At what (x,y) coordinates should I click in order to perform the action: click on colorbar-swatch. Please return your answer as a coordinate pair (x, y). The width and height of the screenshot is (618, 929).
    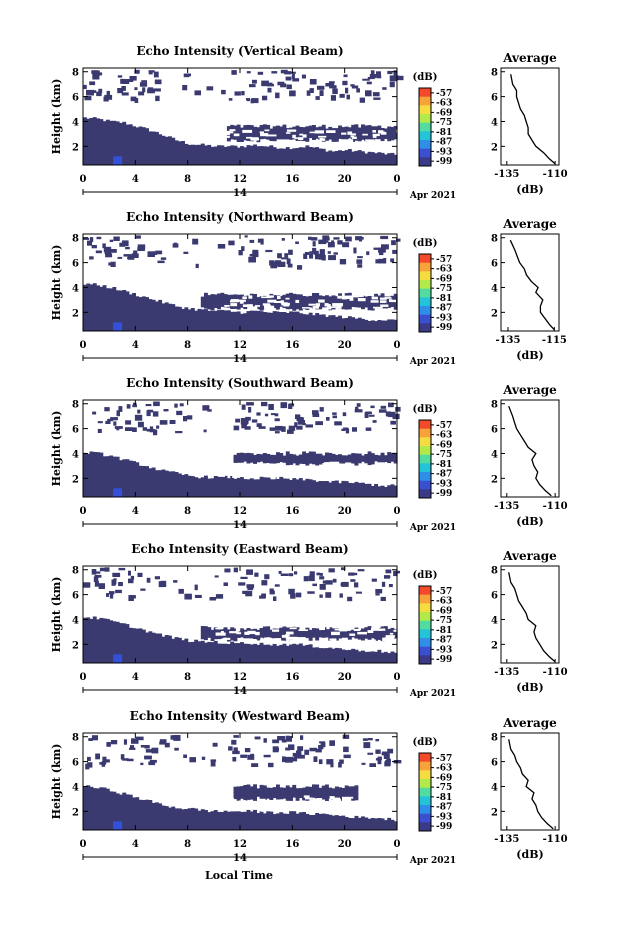
    Looking at the image, I should click on (425, 818).